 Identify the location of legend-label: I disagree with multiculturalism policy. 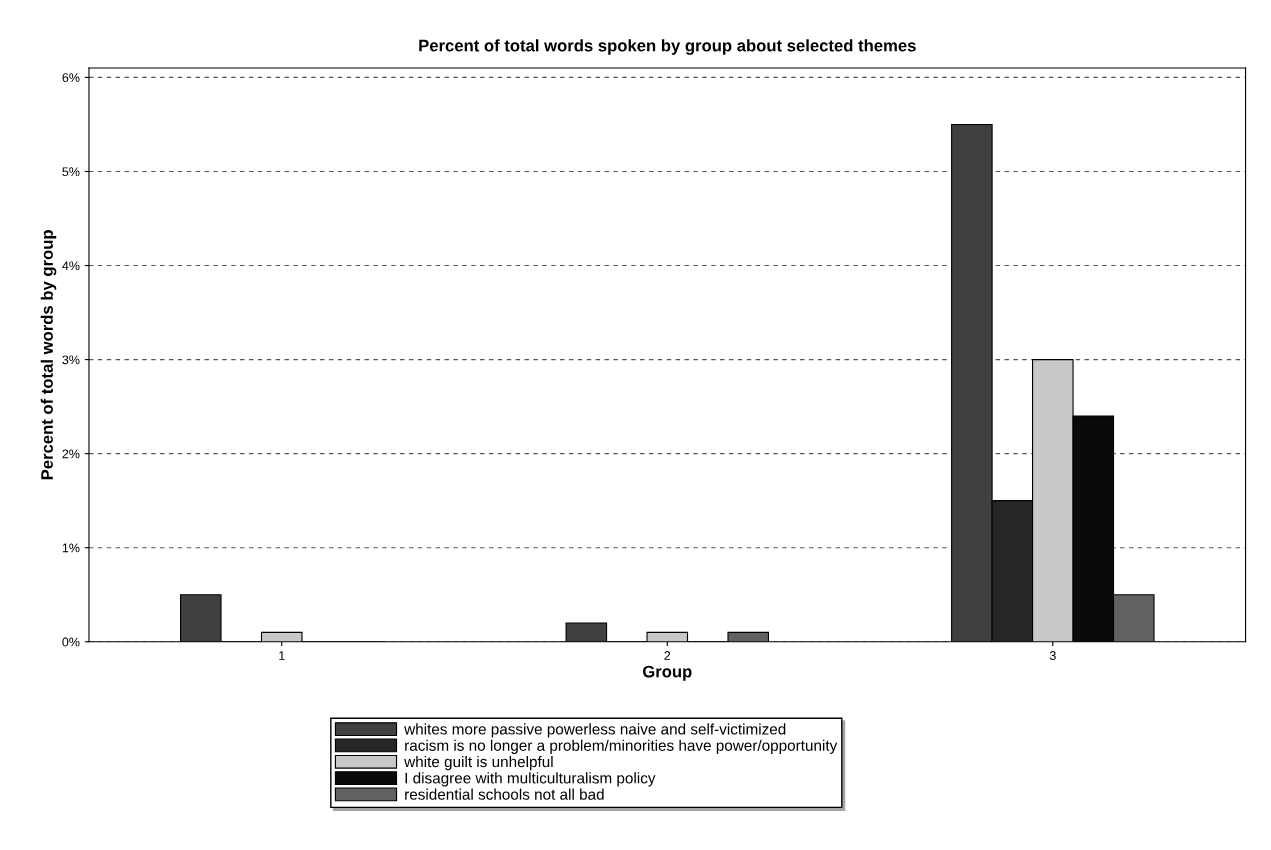
(530, 779).